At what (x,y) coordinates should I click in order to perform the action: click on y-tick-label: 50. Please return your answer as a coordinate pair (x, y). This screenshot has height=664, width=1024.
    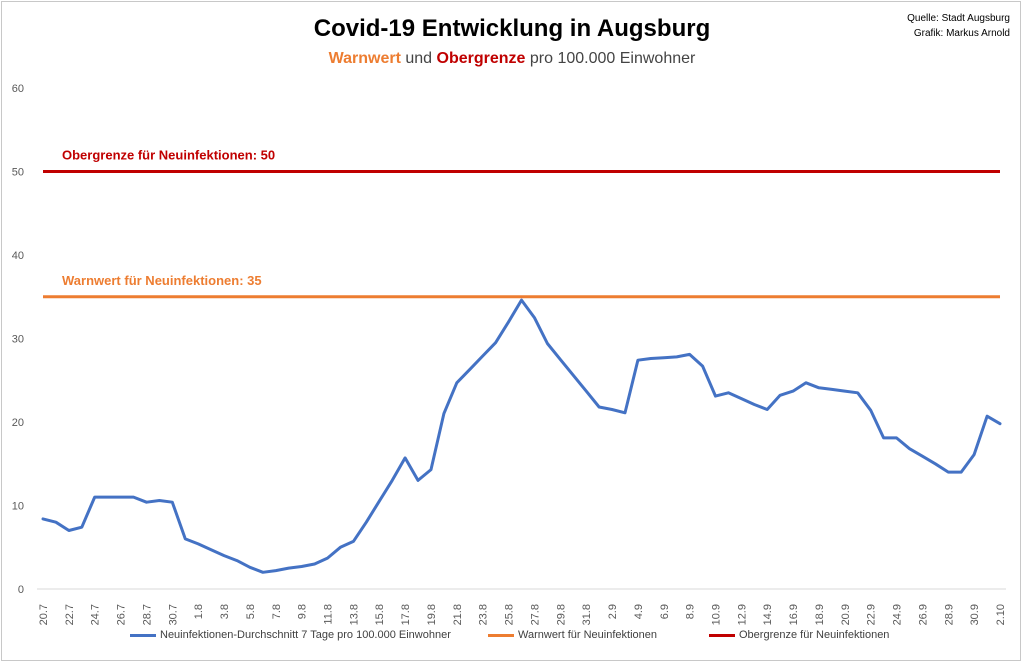
    Looking at the image, I should click on (18, 173).